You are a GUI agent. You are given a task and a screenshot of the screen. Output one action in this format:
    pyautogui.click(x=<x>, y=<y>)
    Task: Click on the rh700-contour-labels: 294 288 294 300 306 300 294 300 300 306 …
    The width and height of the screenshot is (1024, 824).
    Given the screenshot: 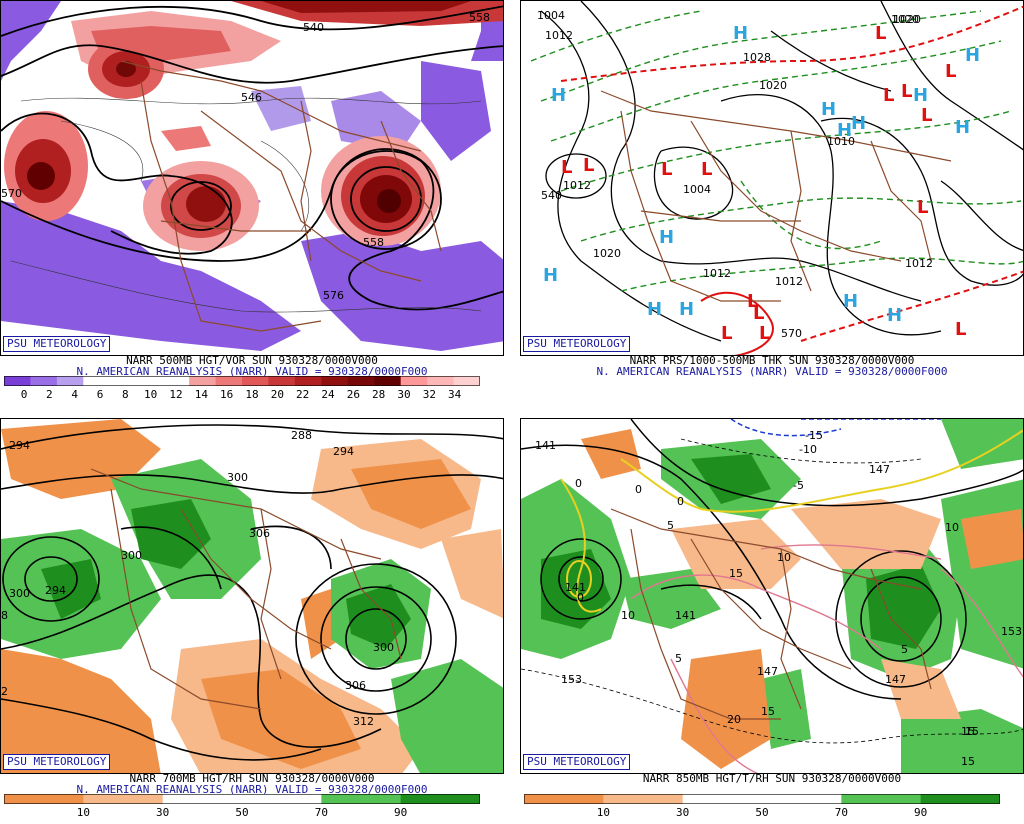 What is the action you would take?
    pyautogui.click(x=197, y=578)
    